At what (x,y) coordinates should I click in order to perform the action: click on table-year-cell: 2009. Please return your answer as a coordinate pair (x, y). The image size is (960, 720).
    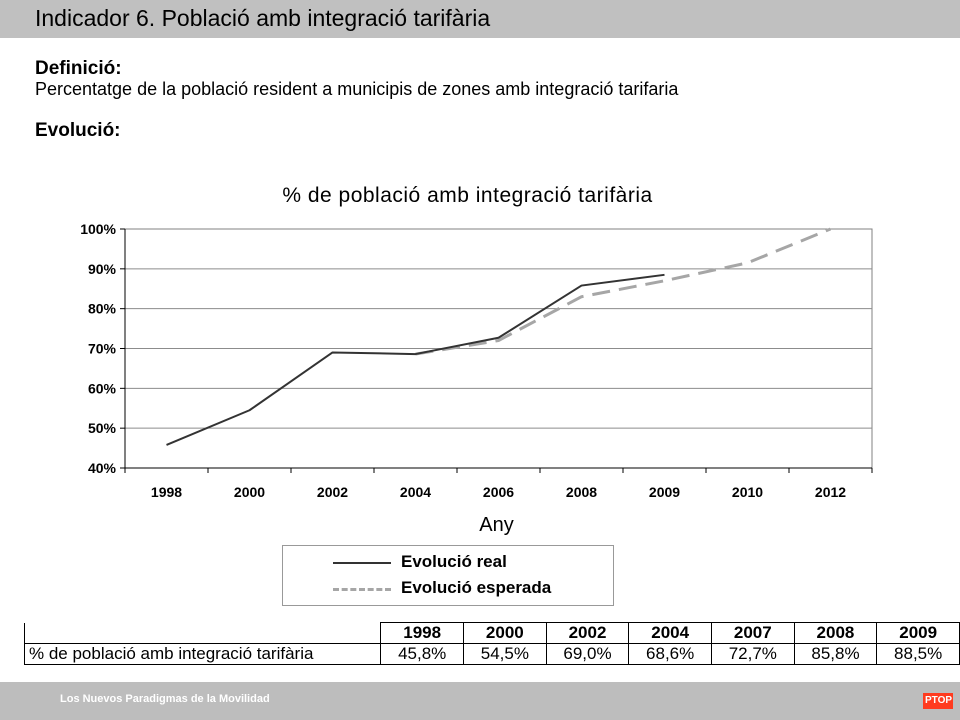
    Looking at the image, I should click on (918, 633).